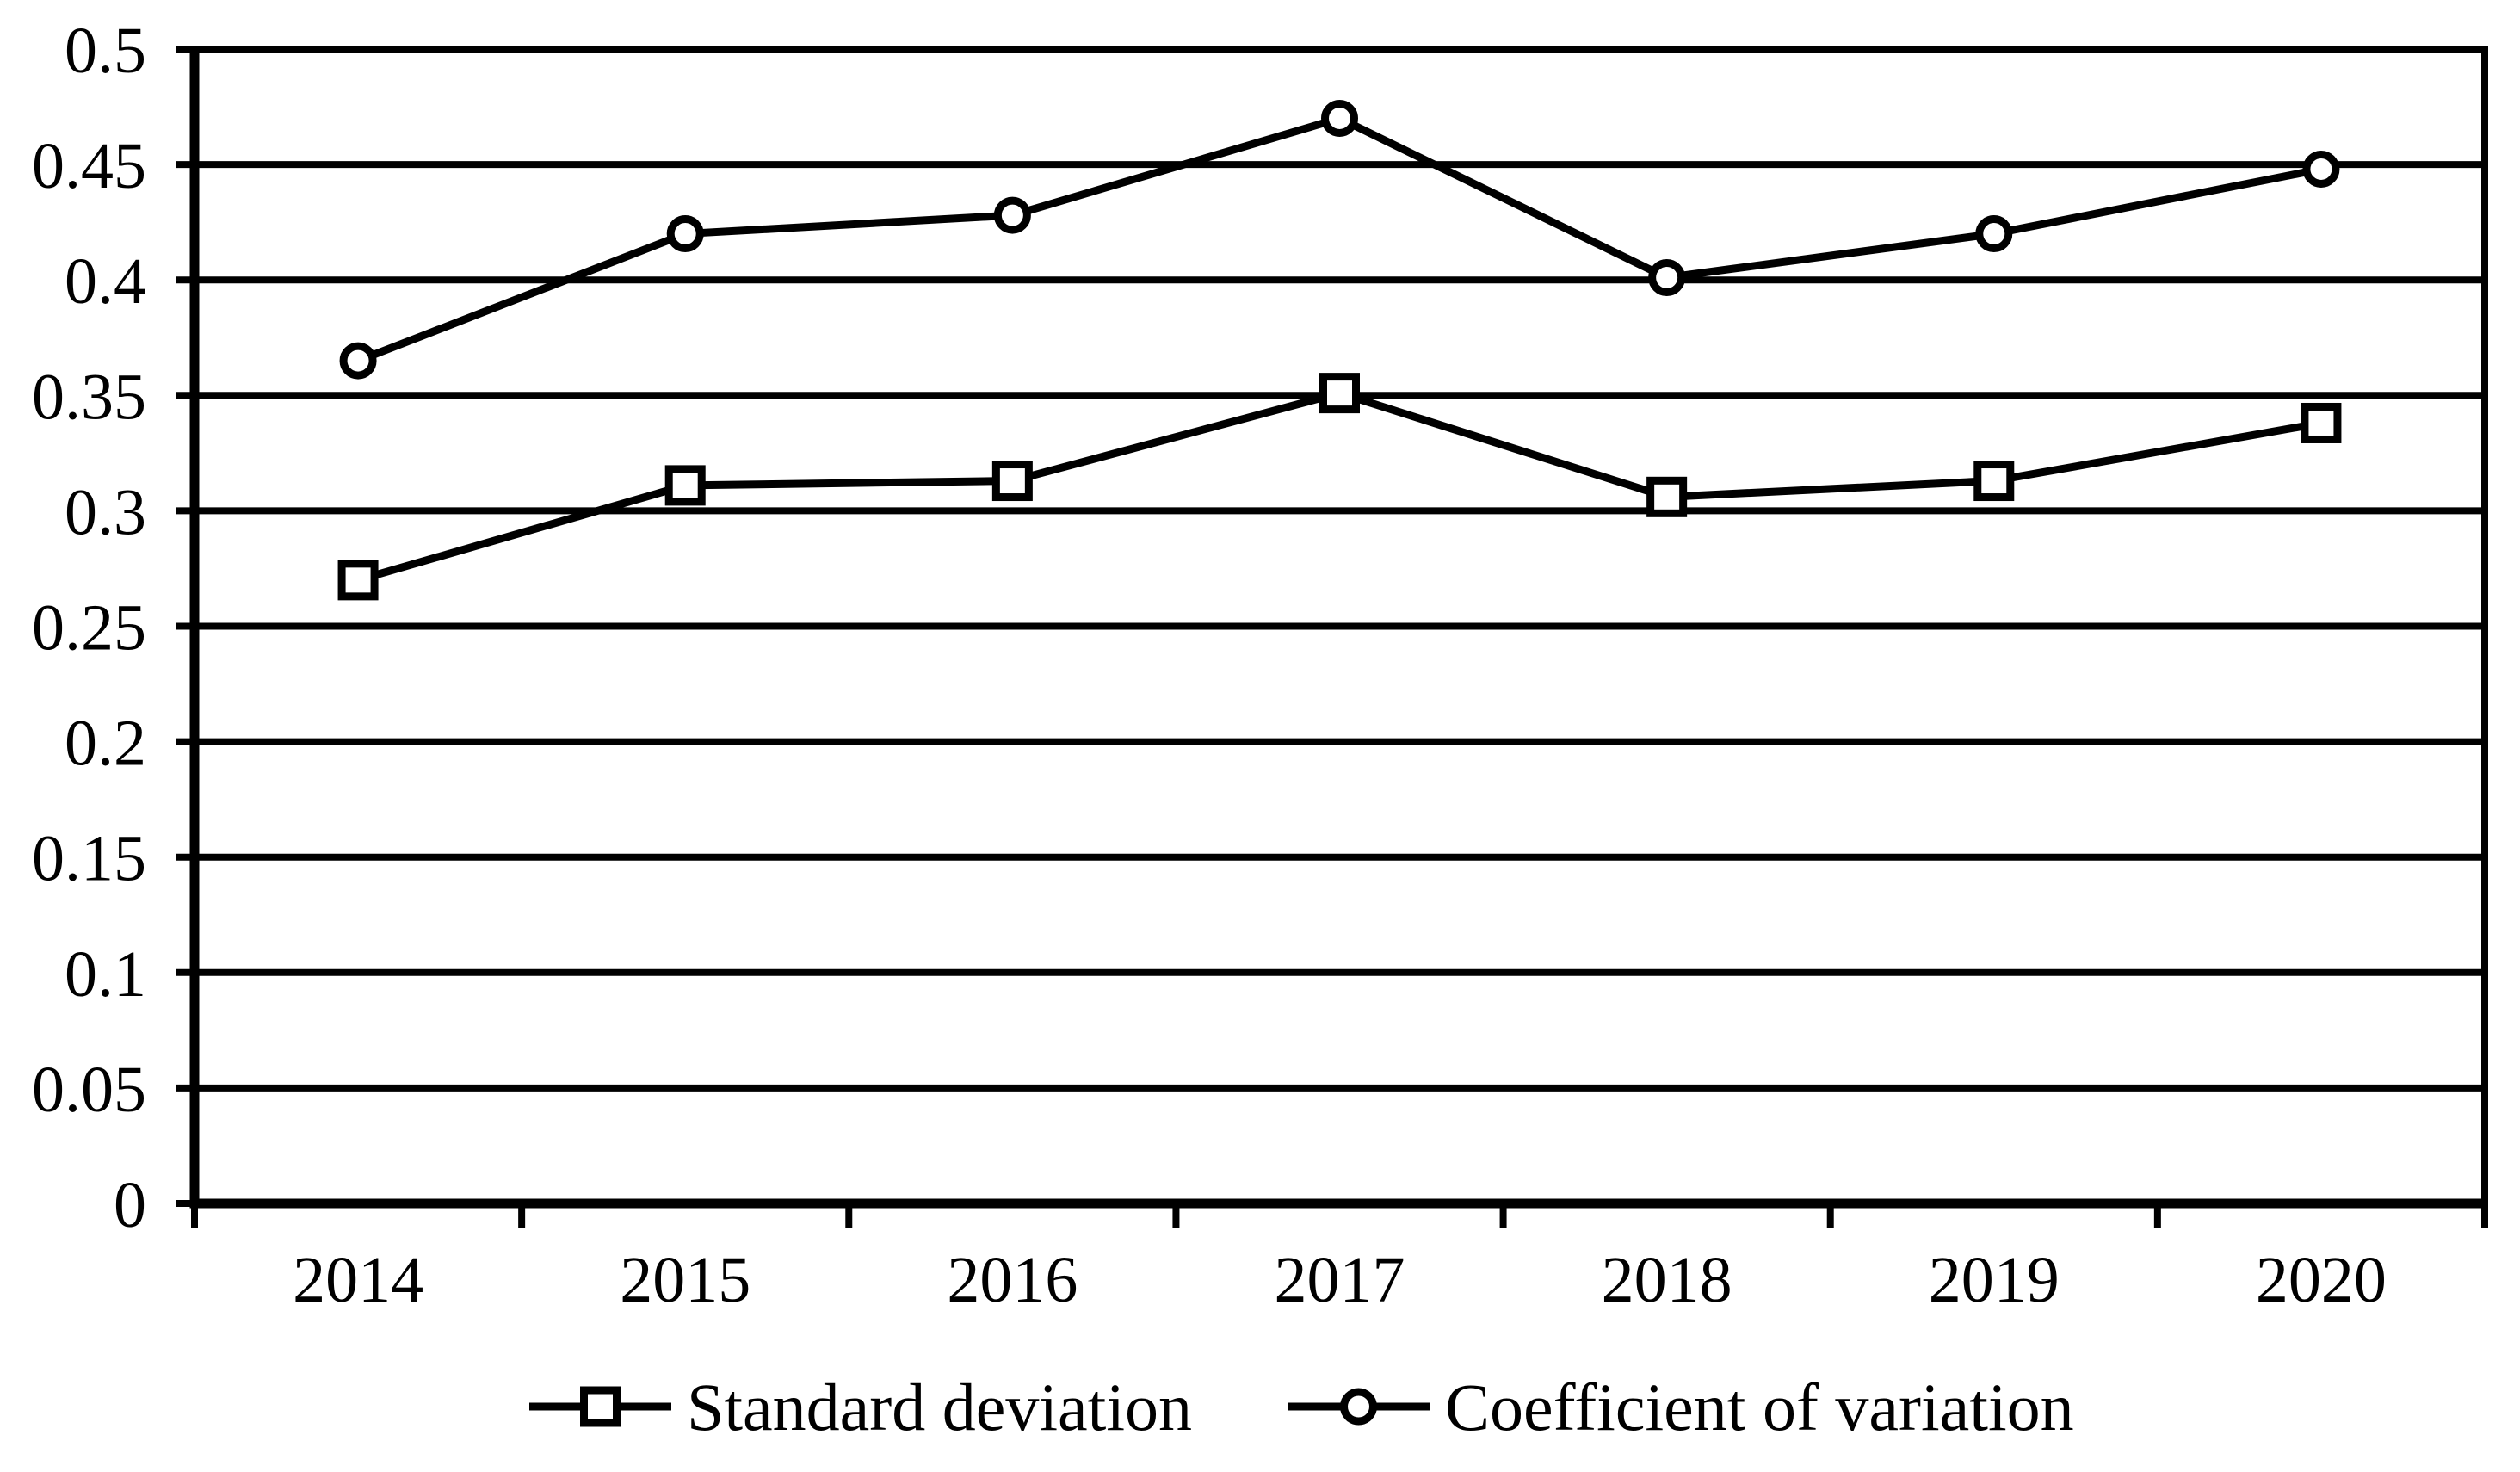  What do you see at coordinates (89, 859) in the screenshot?
I see `y-tick-label: 0.15` at bounding box center [89, 859].